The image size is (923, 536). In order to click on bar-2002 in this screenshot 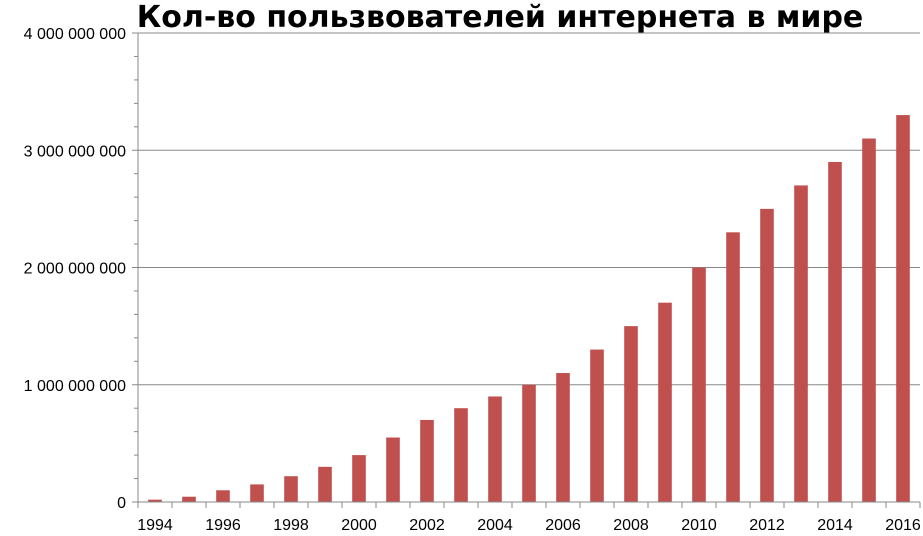, I will do `click(427, 460)`.